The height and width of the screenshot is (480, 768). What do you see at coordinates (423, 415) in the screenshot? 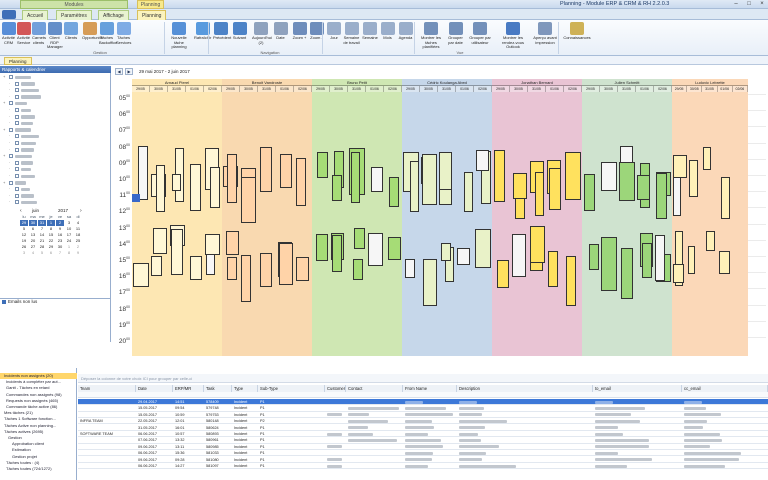
I see `table-row: 15.05.2017 10:59 579753 Incident P1` at bounding box center [423, 415].